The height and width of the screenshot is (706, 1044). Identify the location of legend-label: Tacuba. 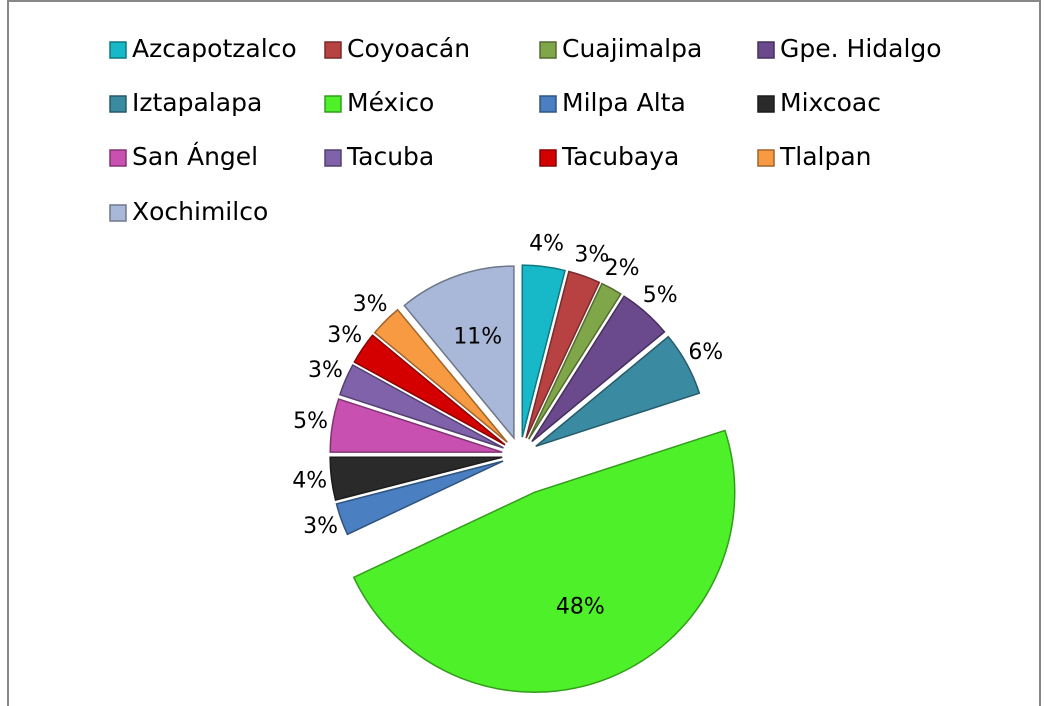
(390, 156).